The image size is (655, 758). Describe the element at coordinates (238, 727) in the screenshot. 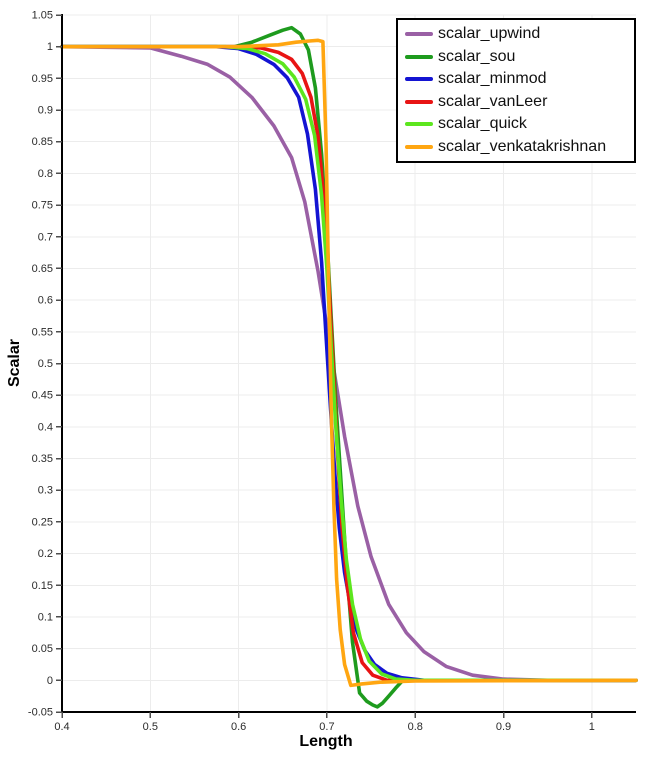

I see `x-tick-label: 0.6` at that location.